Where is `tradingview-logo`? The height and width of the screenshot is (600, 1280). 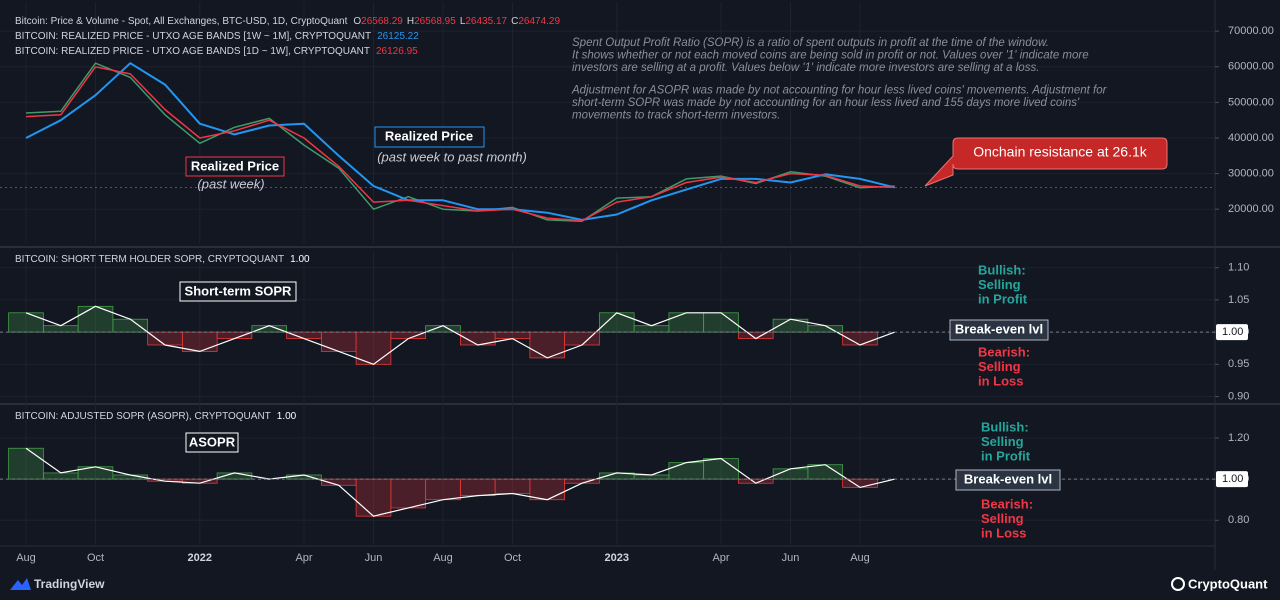 tradingview-logo is located at coordinates (20, 584).